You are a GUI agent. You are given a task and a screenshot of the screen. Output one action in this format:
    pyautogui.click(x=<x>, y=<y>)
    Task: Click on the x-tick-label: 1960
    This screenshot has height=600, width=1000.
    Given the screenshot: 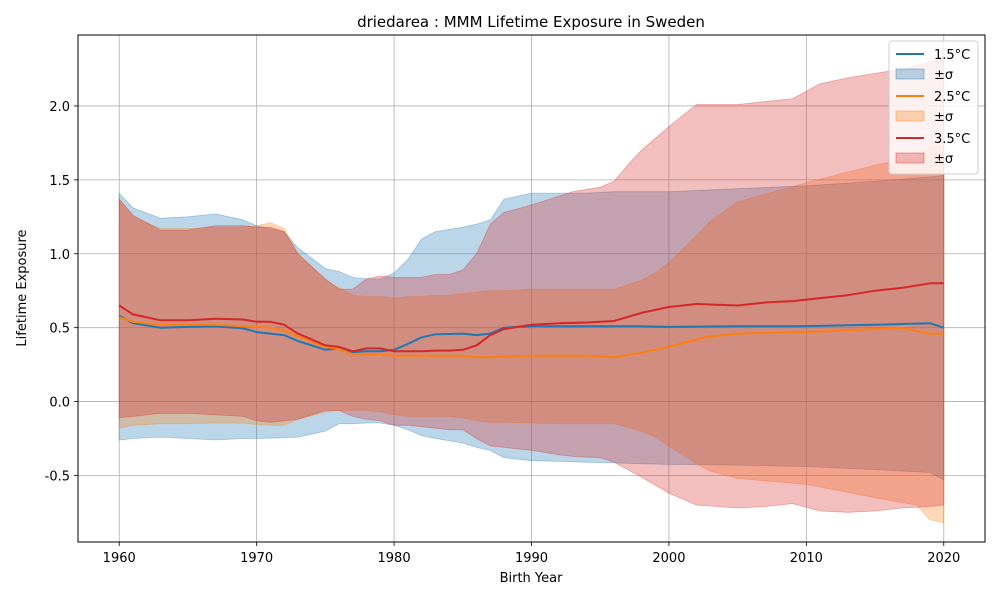 What is the action you would take?
    pyautogui.click(x=119, y=558)
    